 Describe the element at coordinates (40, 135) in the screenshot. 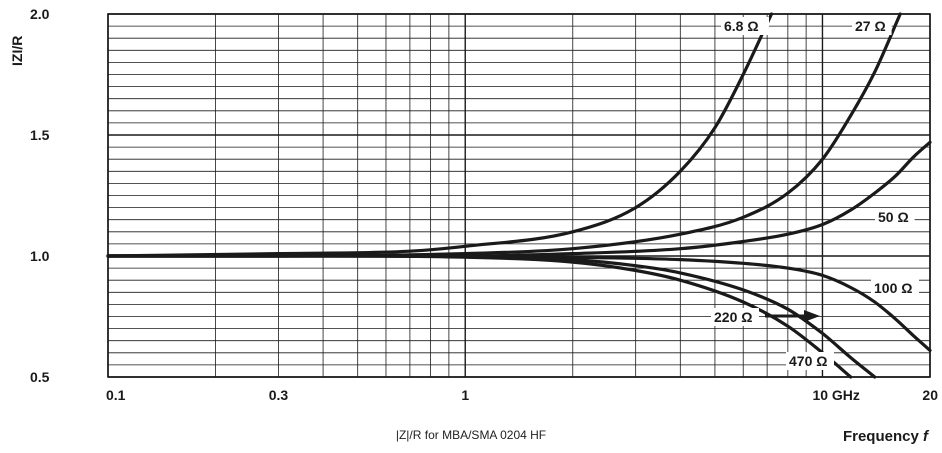

I see `y-tick-label: 1.5` at that location.